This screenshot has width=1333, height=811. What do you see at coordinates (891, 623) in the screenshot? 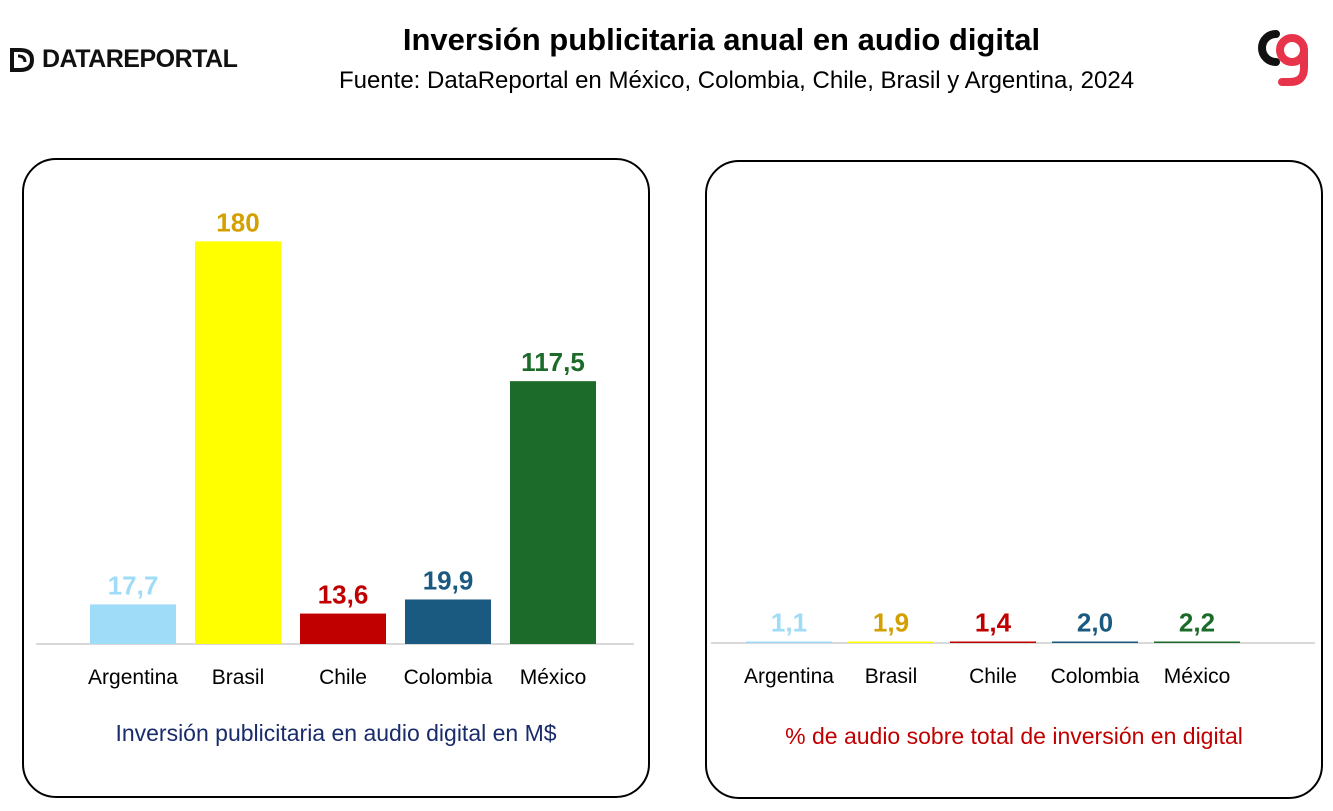
I see `value-label-brasil: 1,9` at bounding box center [891, 623].